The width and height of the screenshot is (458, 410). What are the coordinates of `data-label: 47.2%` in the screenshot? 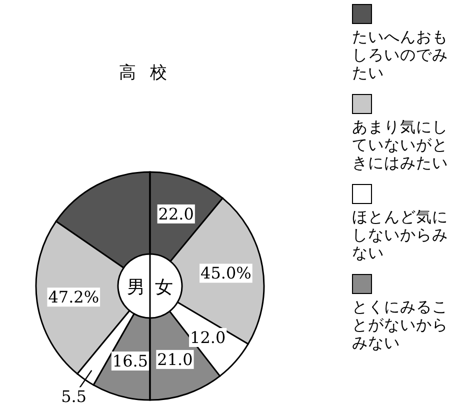 It's located at (74, 297).